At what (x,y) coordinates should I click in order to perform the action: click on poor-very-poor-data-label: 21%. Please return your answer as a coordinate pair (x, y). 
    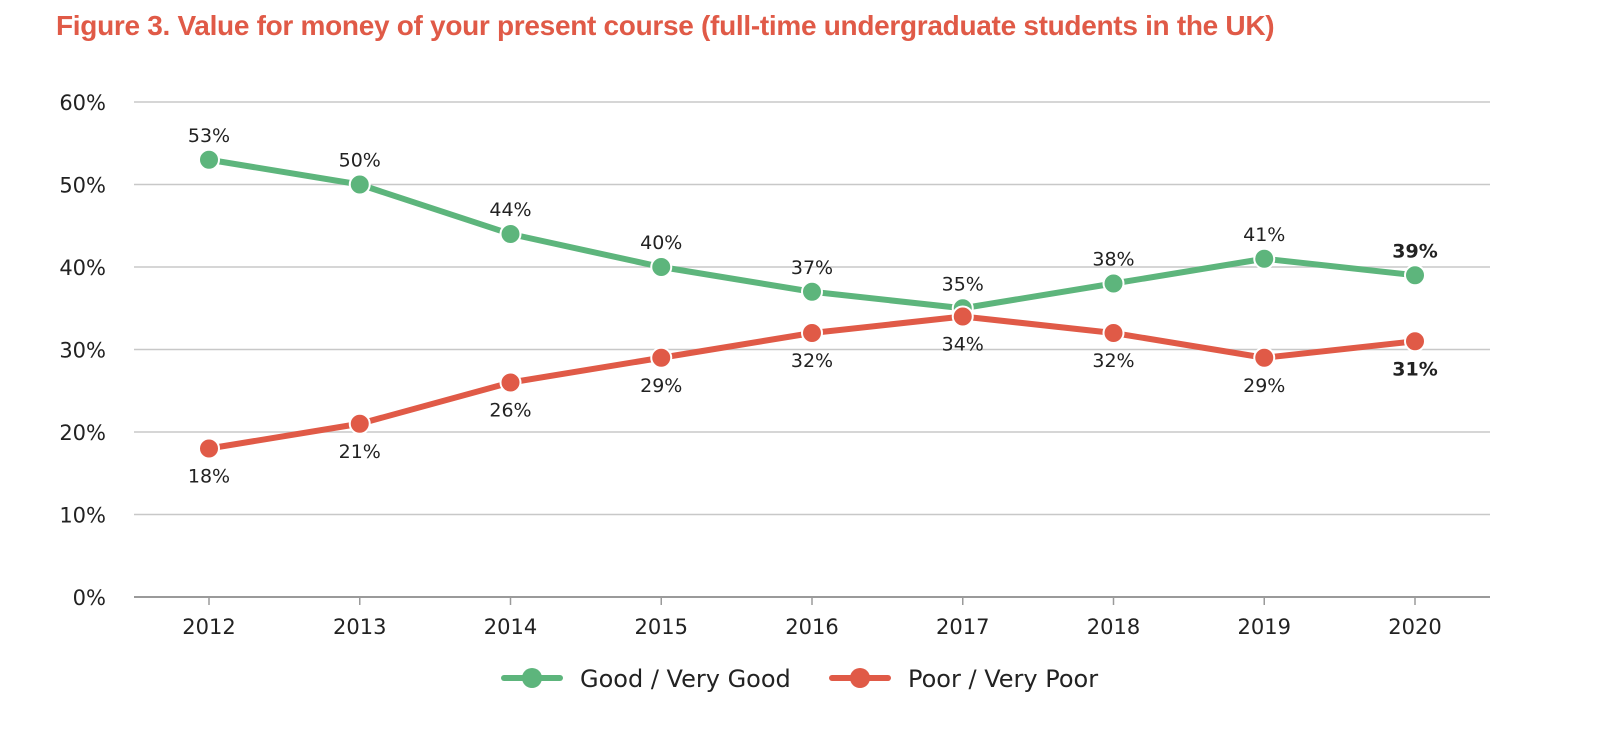
    Looking at the image, I should click on (360, 452).